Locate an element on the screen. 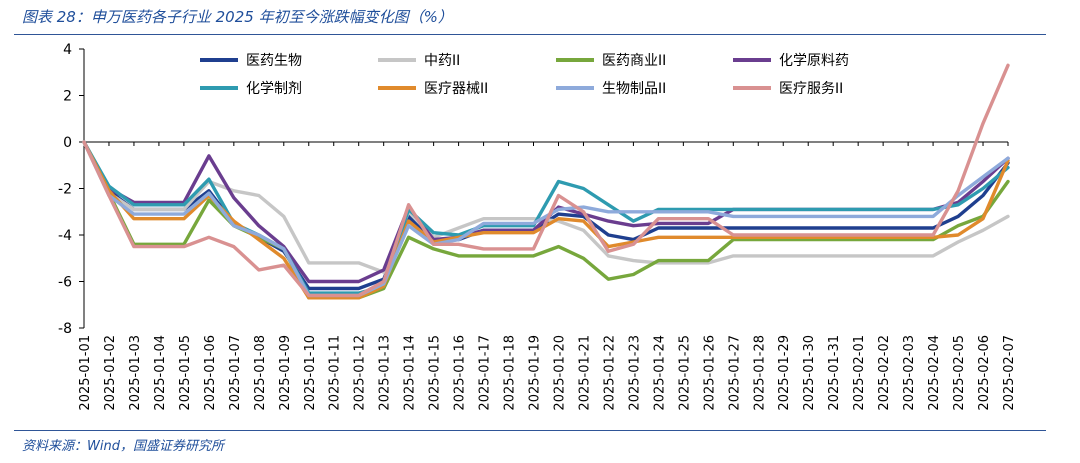 This screenshot has height=463, width=1080. x-tick-label: 2025-02-04 is located at coordinates (934, 373).